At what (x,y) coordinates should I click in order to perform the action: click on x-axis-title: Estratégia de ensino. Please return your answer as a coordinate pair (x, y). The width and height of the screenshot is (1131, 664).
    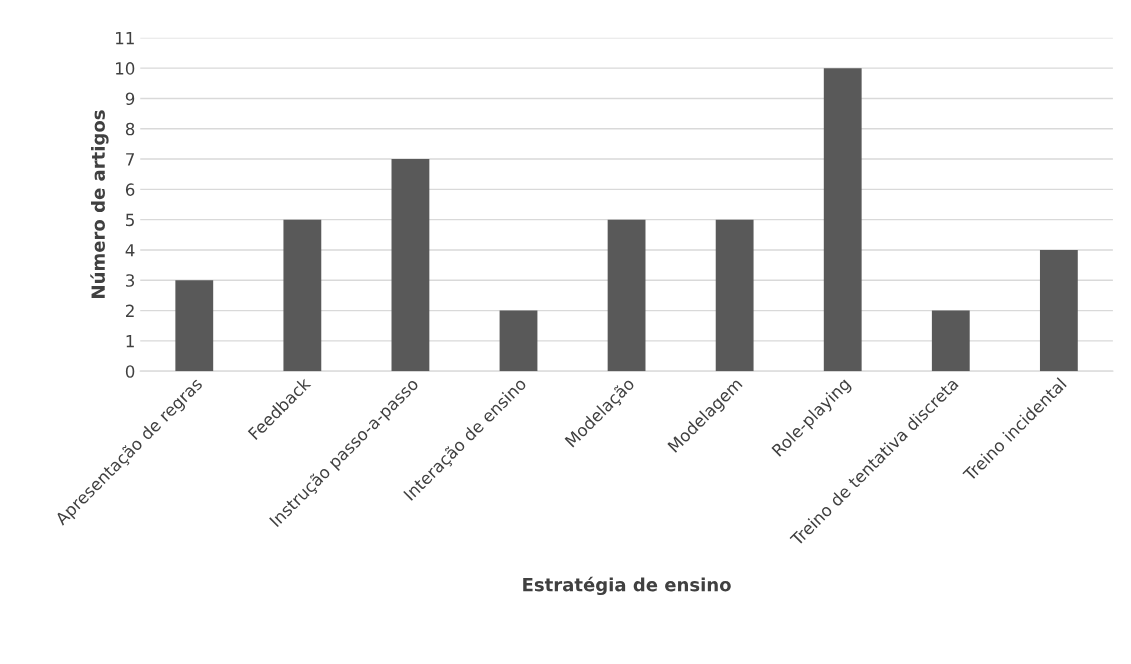
    Looking at the image, I should click on (627, 586).